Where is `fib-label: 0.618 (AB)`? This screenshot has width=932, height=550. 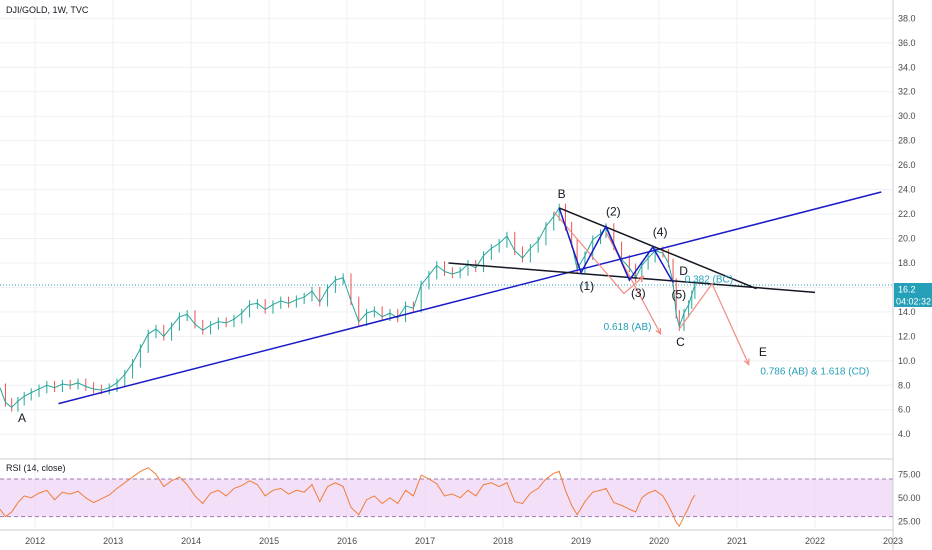 fib-label: 0.618 (AB) is located at coordinates (628, 327).